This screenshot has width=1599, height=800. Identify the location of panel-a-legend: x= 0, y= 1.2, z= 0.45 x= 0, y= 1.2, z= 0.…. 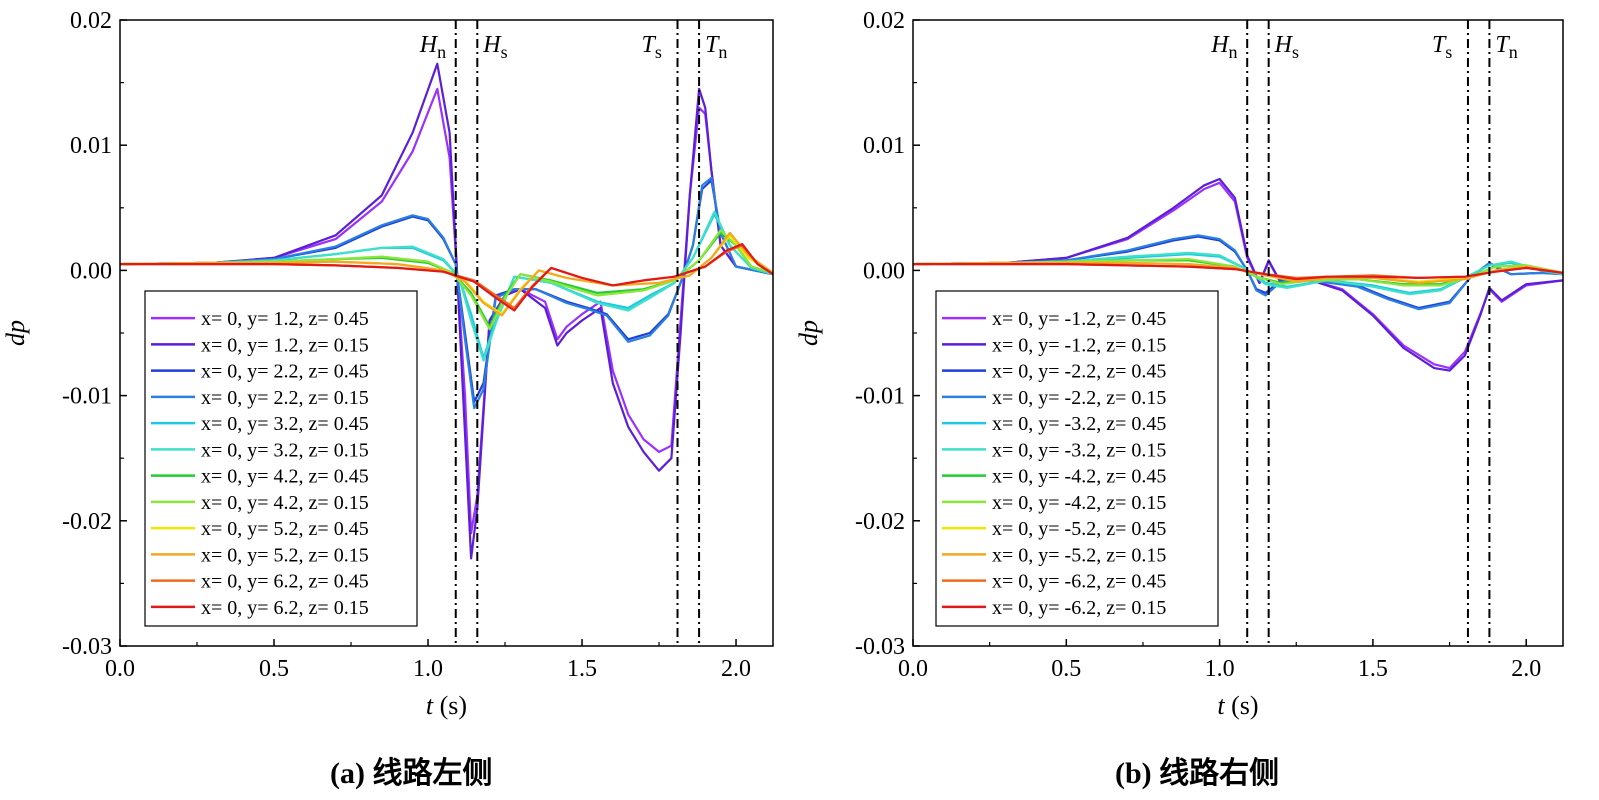
(281, 458).